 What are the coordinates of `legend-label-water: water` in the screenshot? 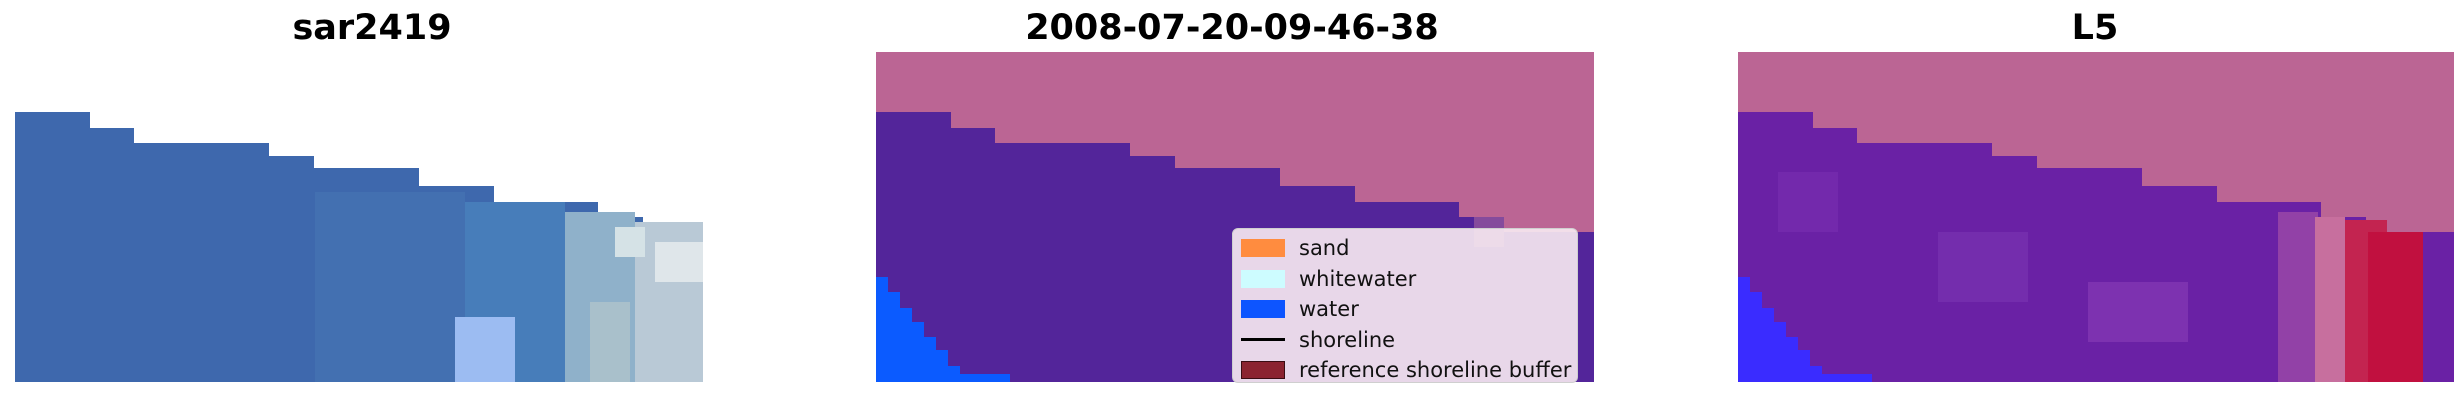 It's located at (1329, 309).